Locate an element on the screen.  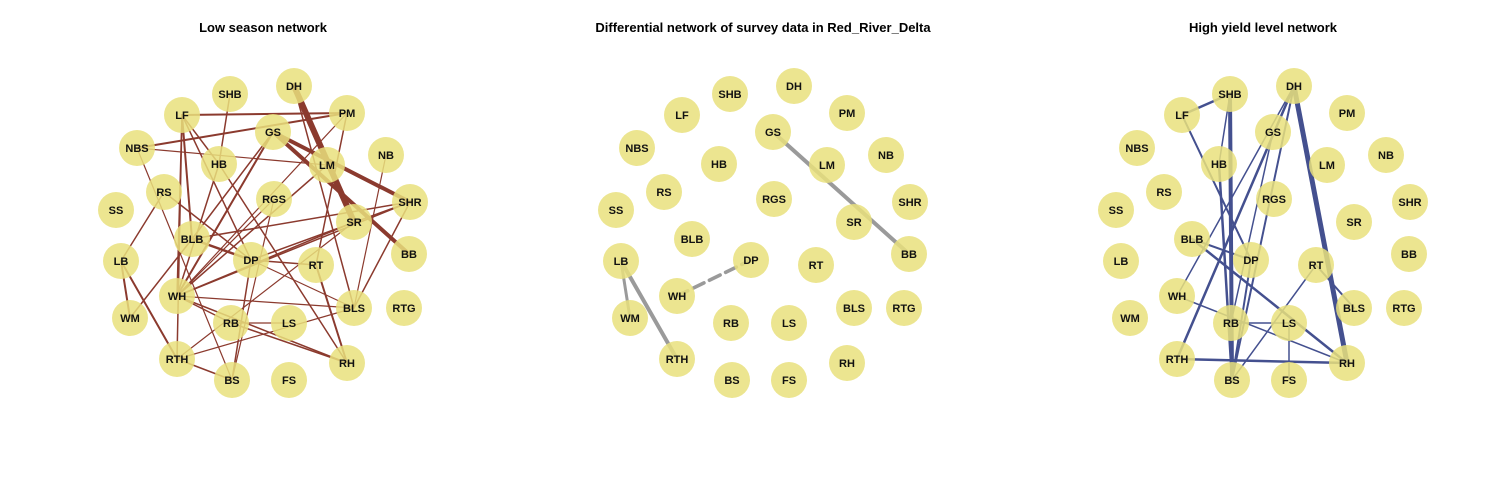
node-label: BB is located at coordinates (909, 255).